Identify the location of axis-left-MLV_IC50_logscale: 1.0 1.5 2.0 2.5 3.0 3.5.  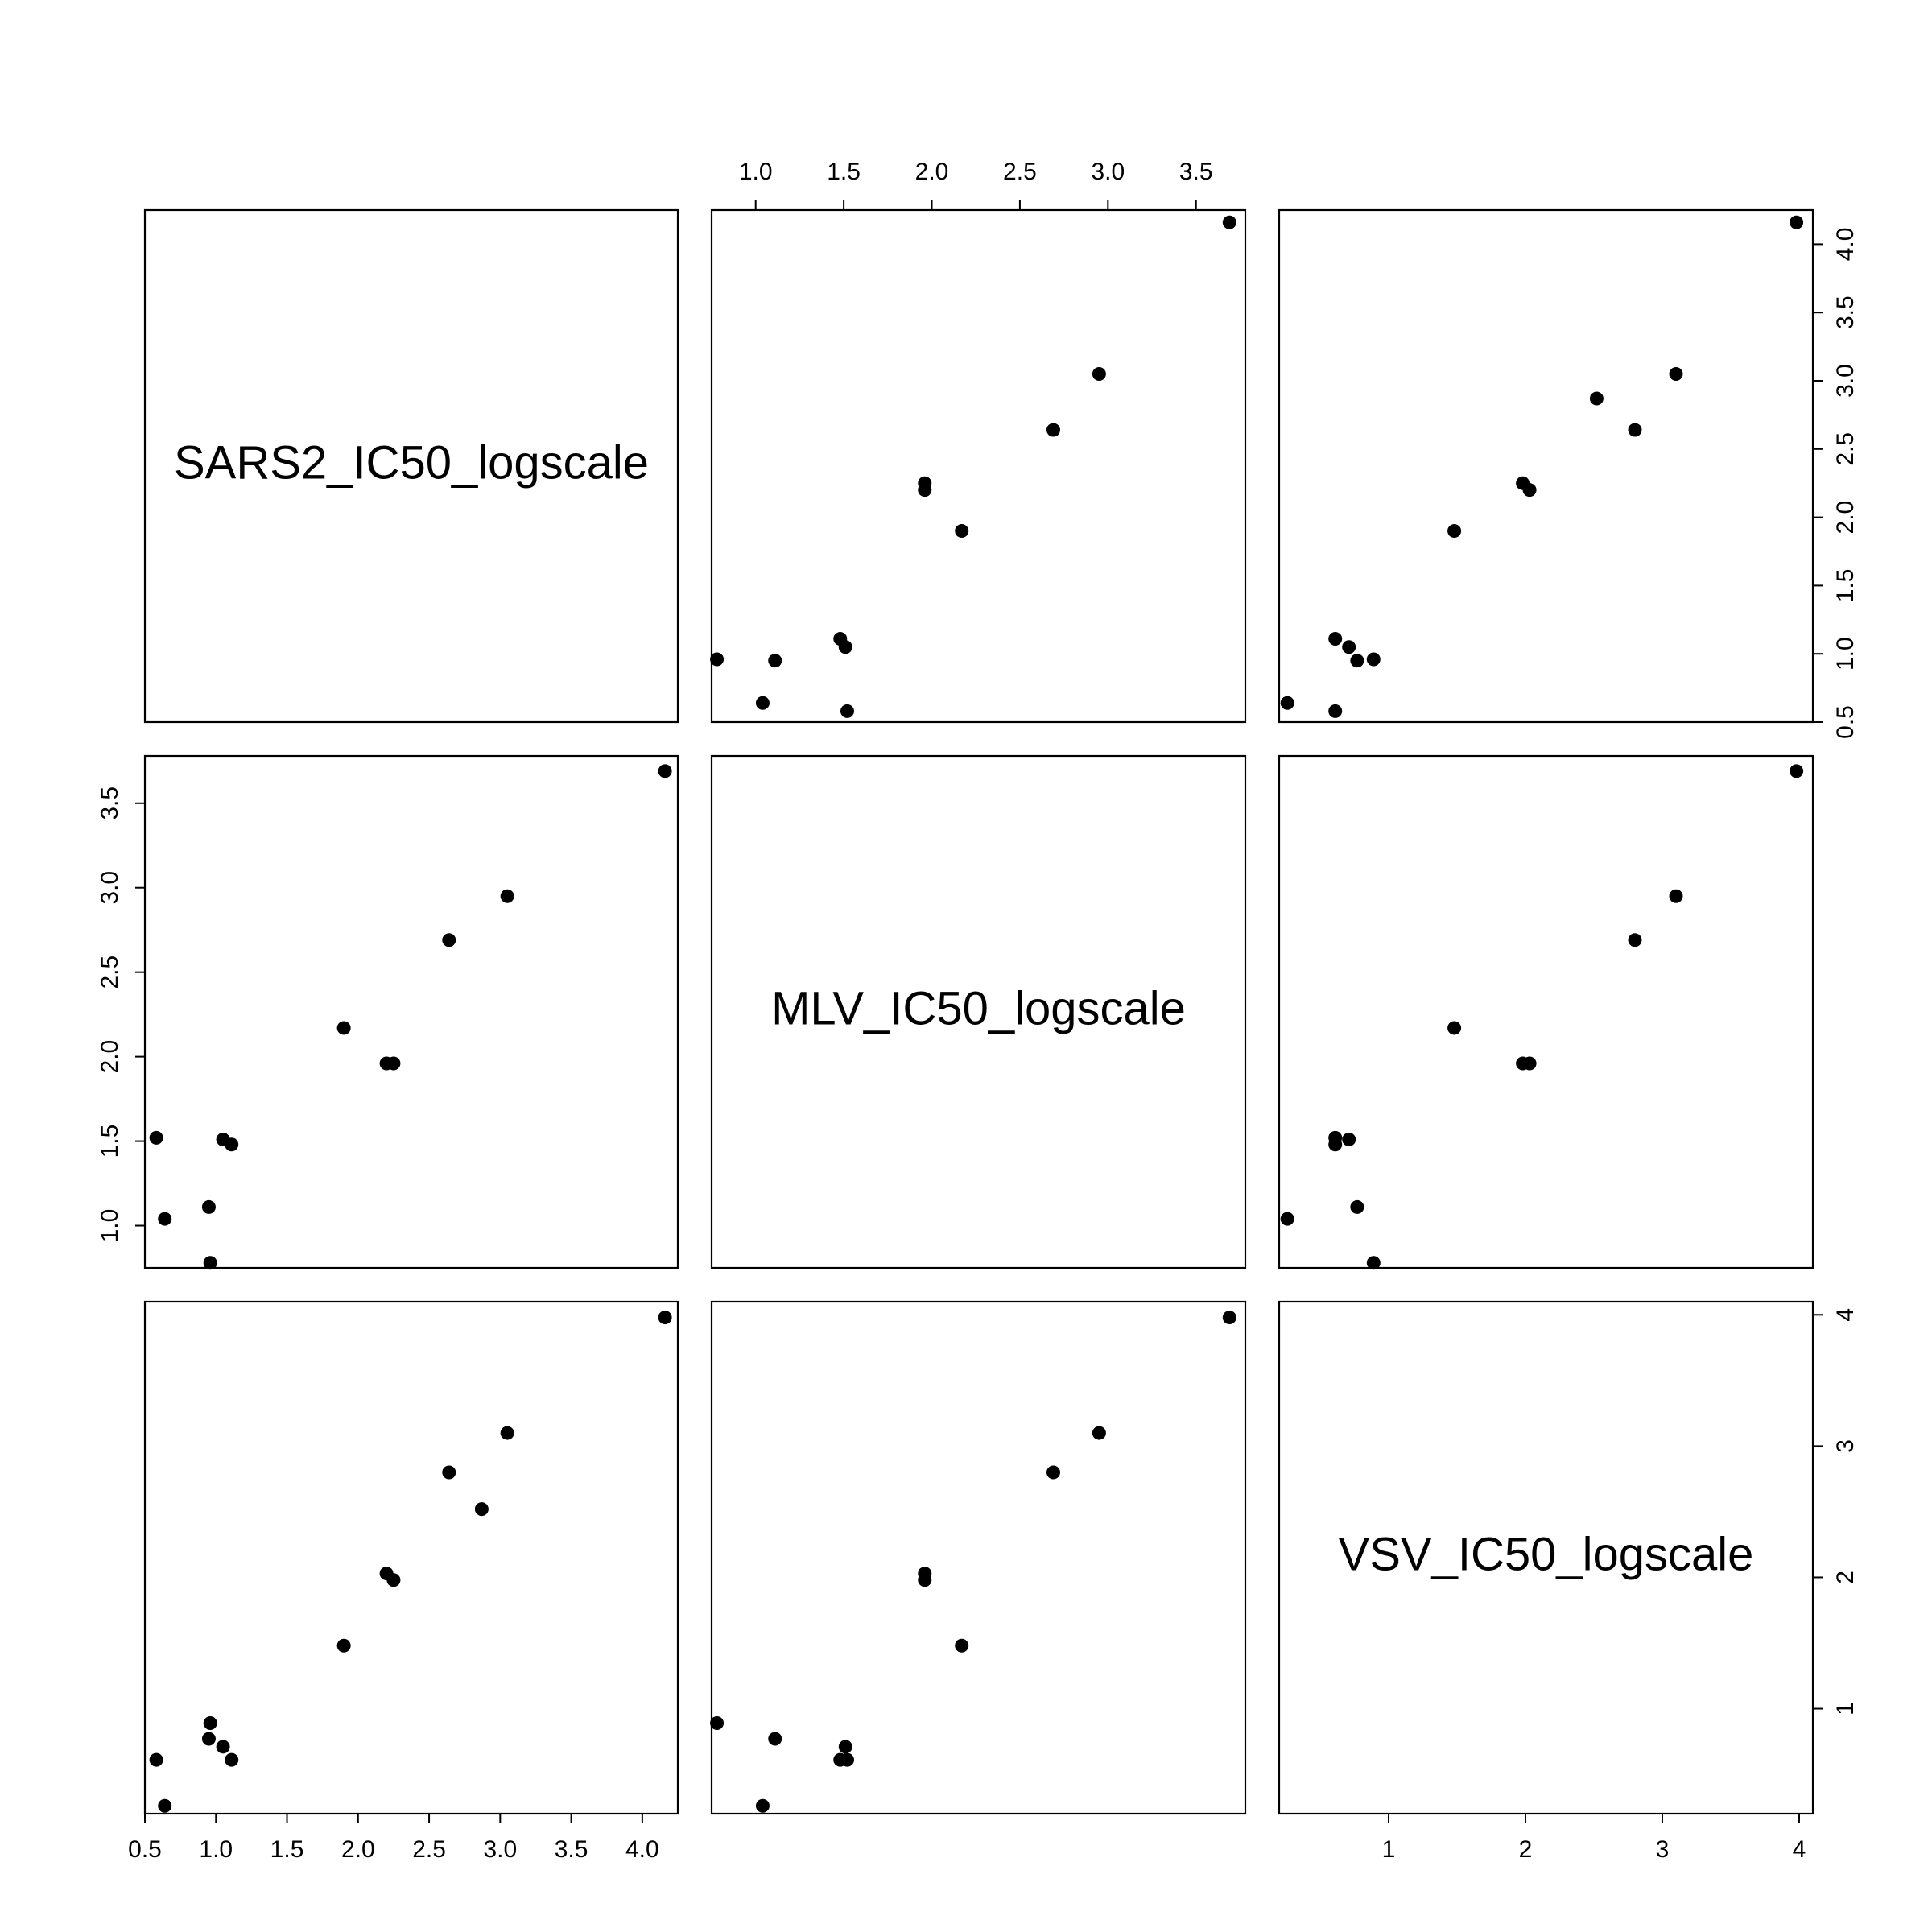
(121, 1014).